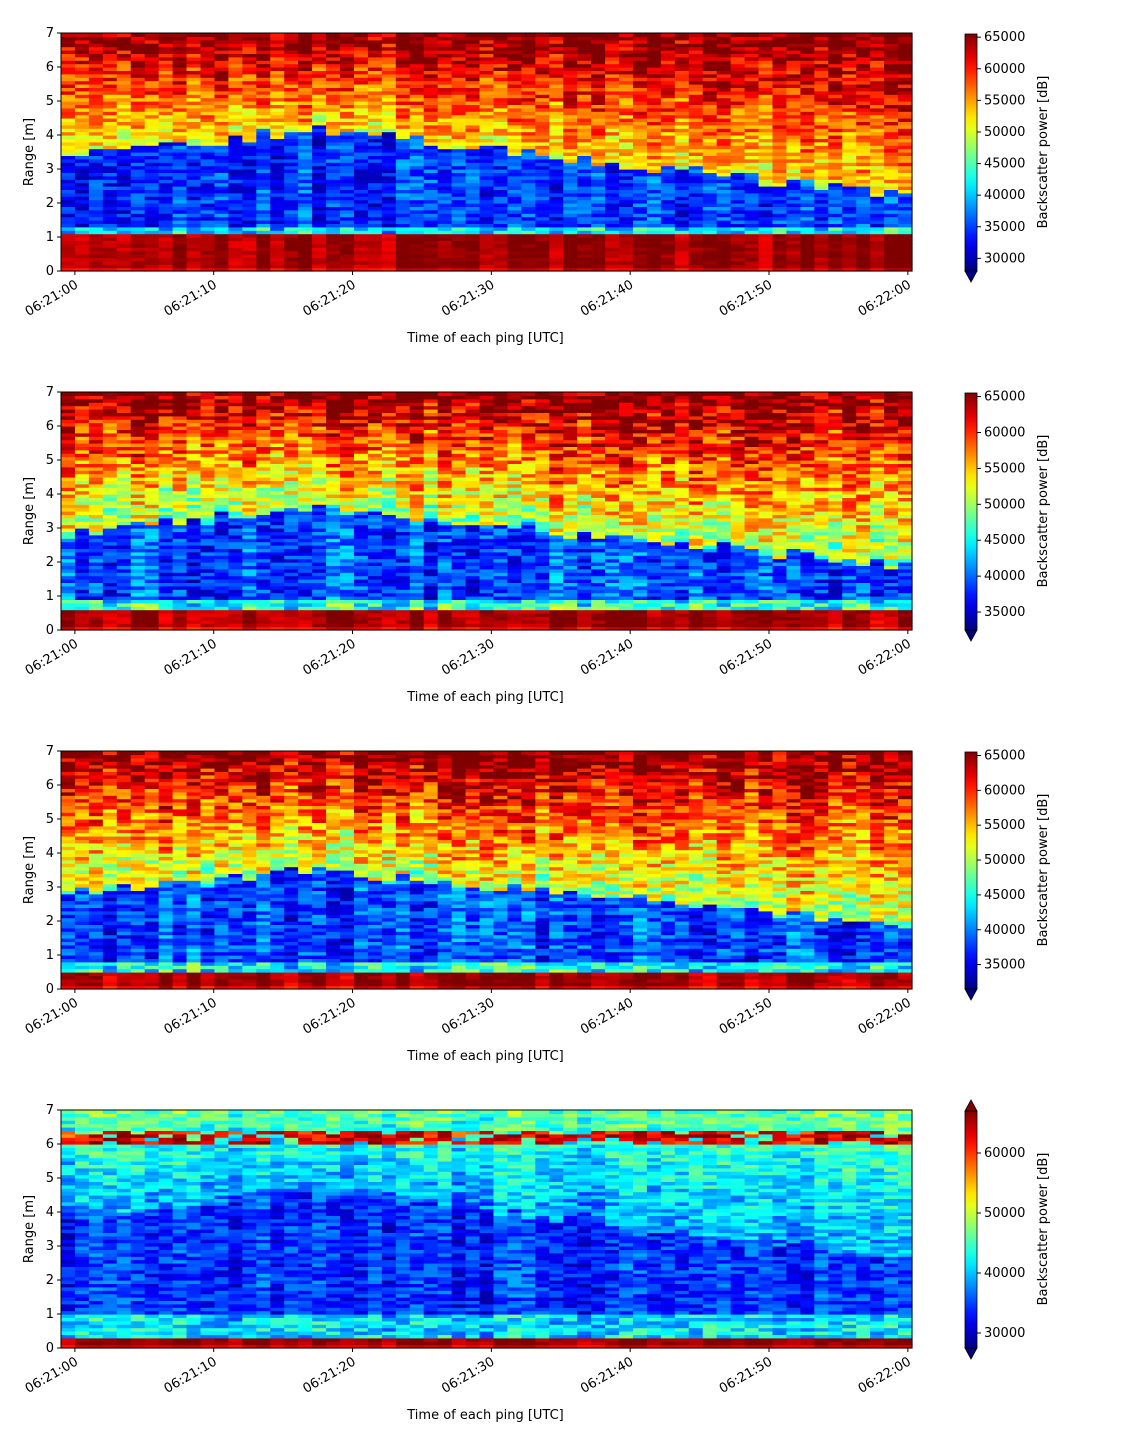 Image resolution: width=1140 pixels, height=1436 pixels. Describe the element at coordinates (1004, 69) in the screenshot. I see `colorbar-tick-label: 60000` at that location.